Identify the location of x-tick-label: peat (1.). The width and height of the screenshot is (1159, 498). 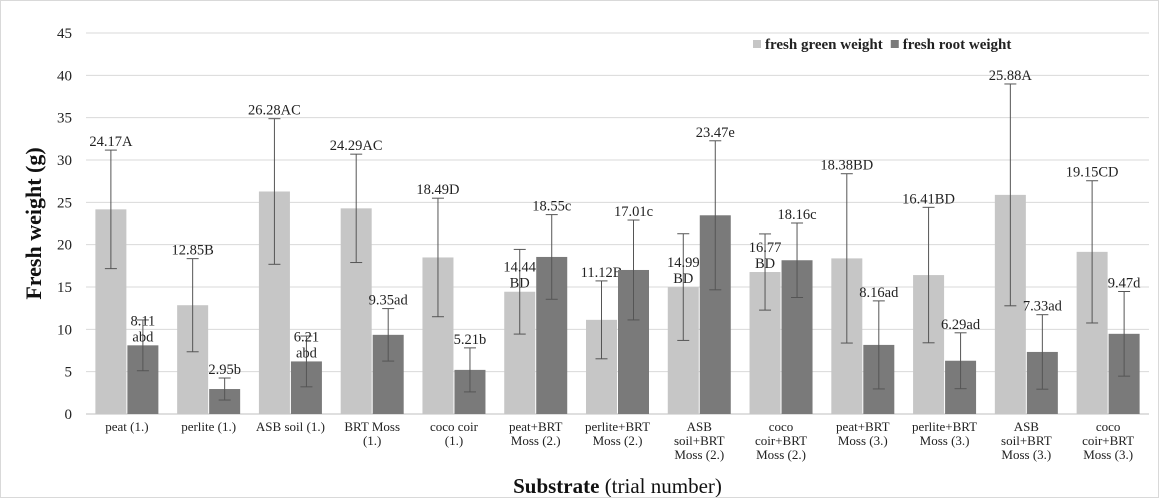
(126, 426).